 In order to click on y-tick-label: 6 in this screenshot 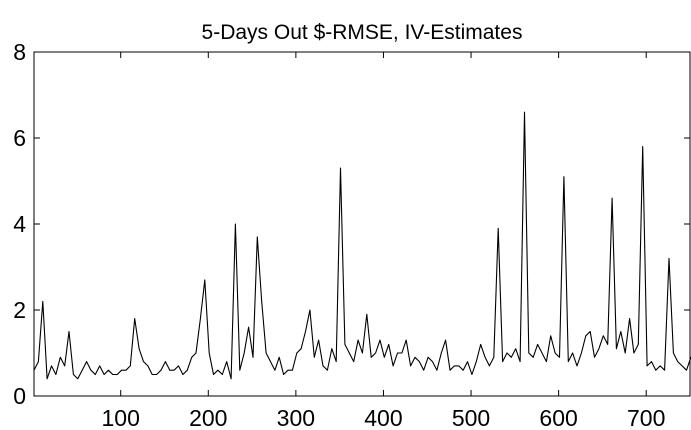, I will do `click(19, 138)`.